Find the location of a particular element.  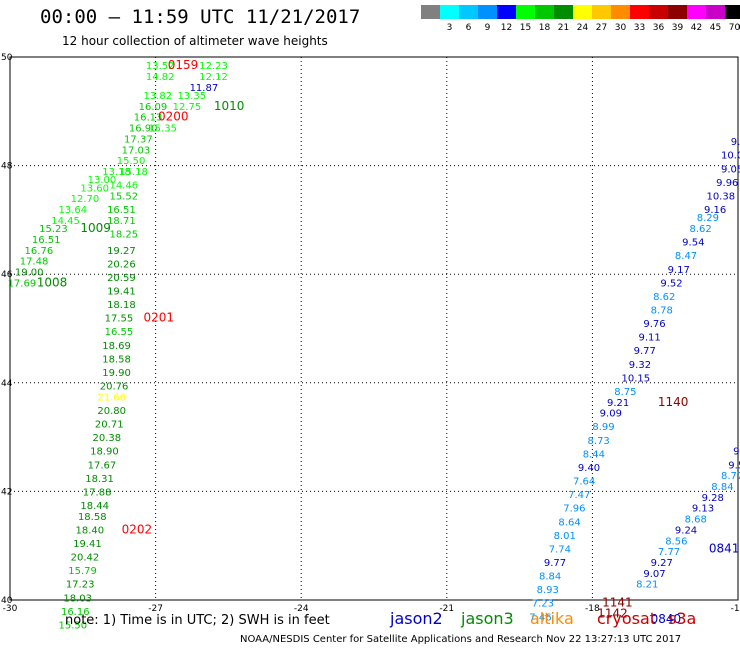

wave-height-label: 9.27 is located at coordinates (662, 563).